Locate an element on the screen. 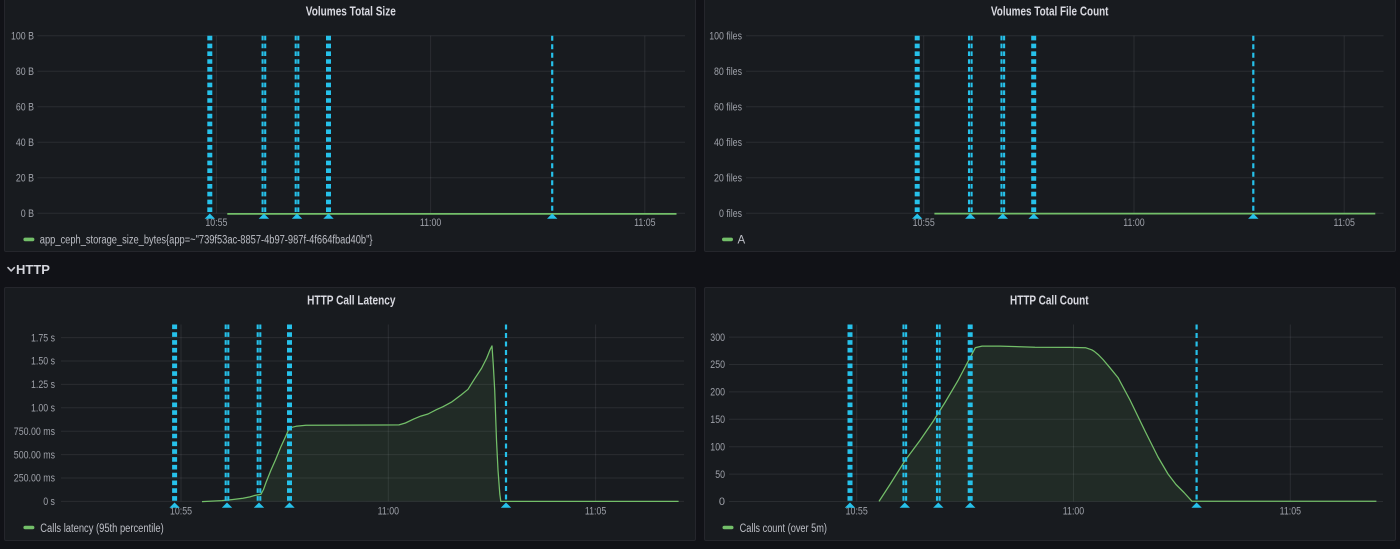  svg-text: 100 B is located at coordinates (22, 37).